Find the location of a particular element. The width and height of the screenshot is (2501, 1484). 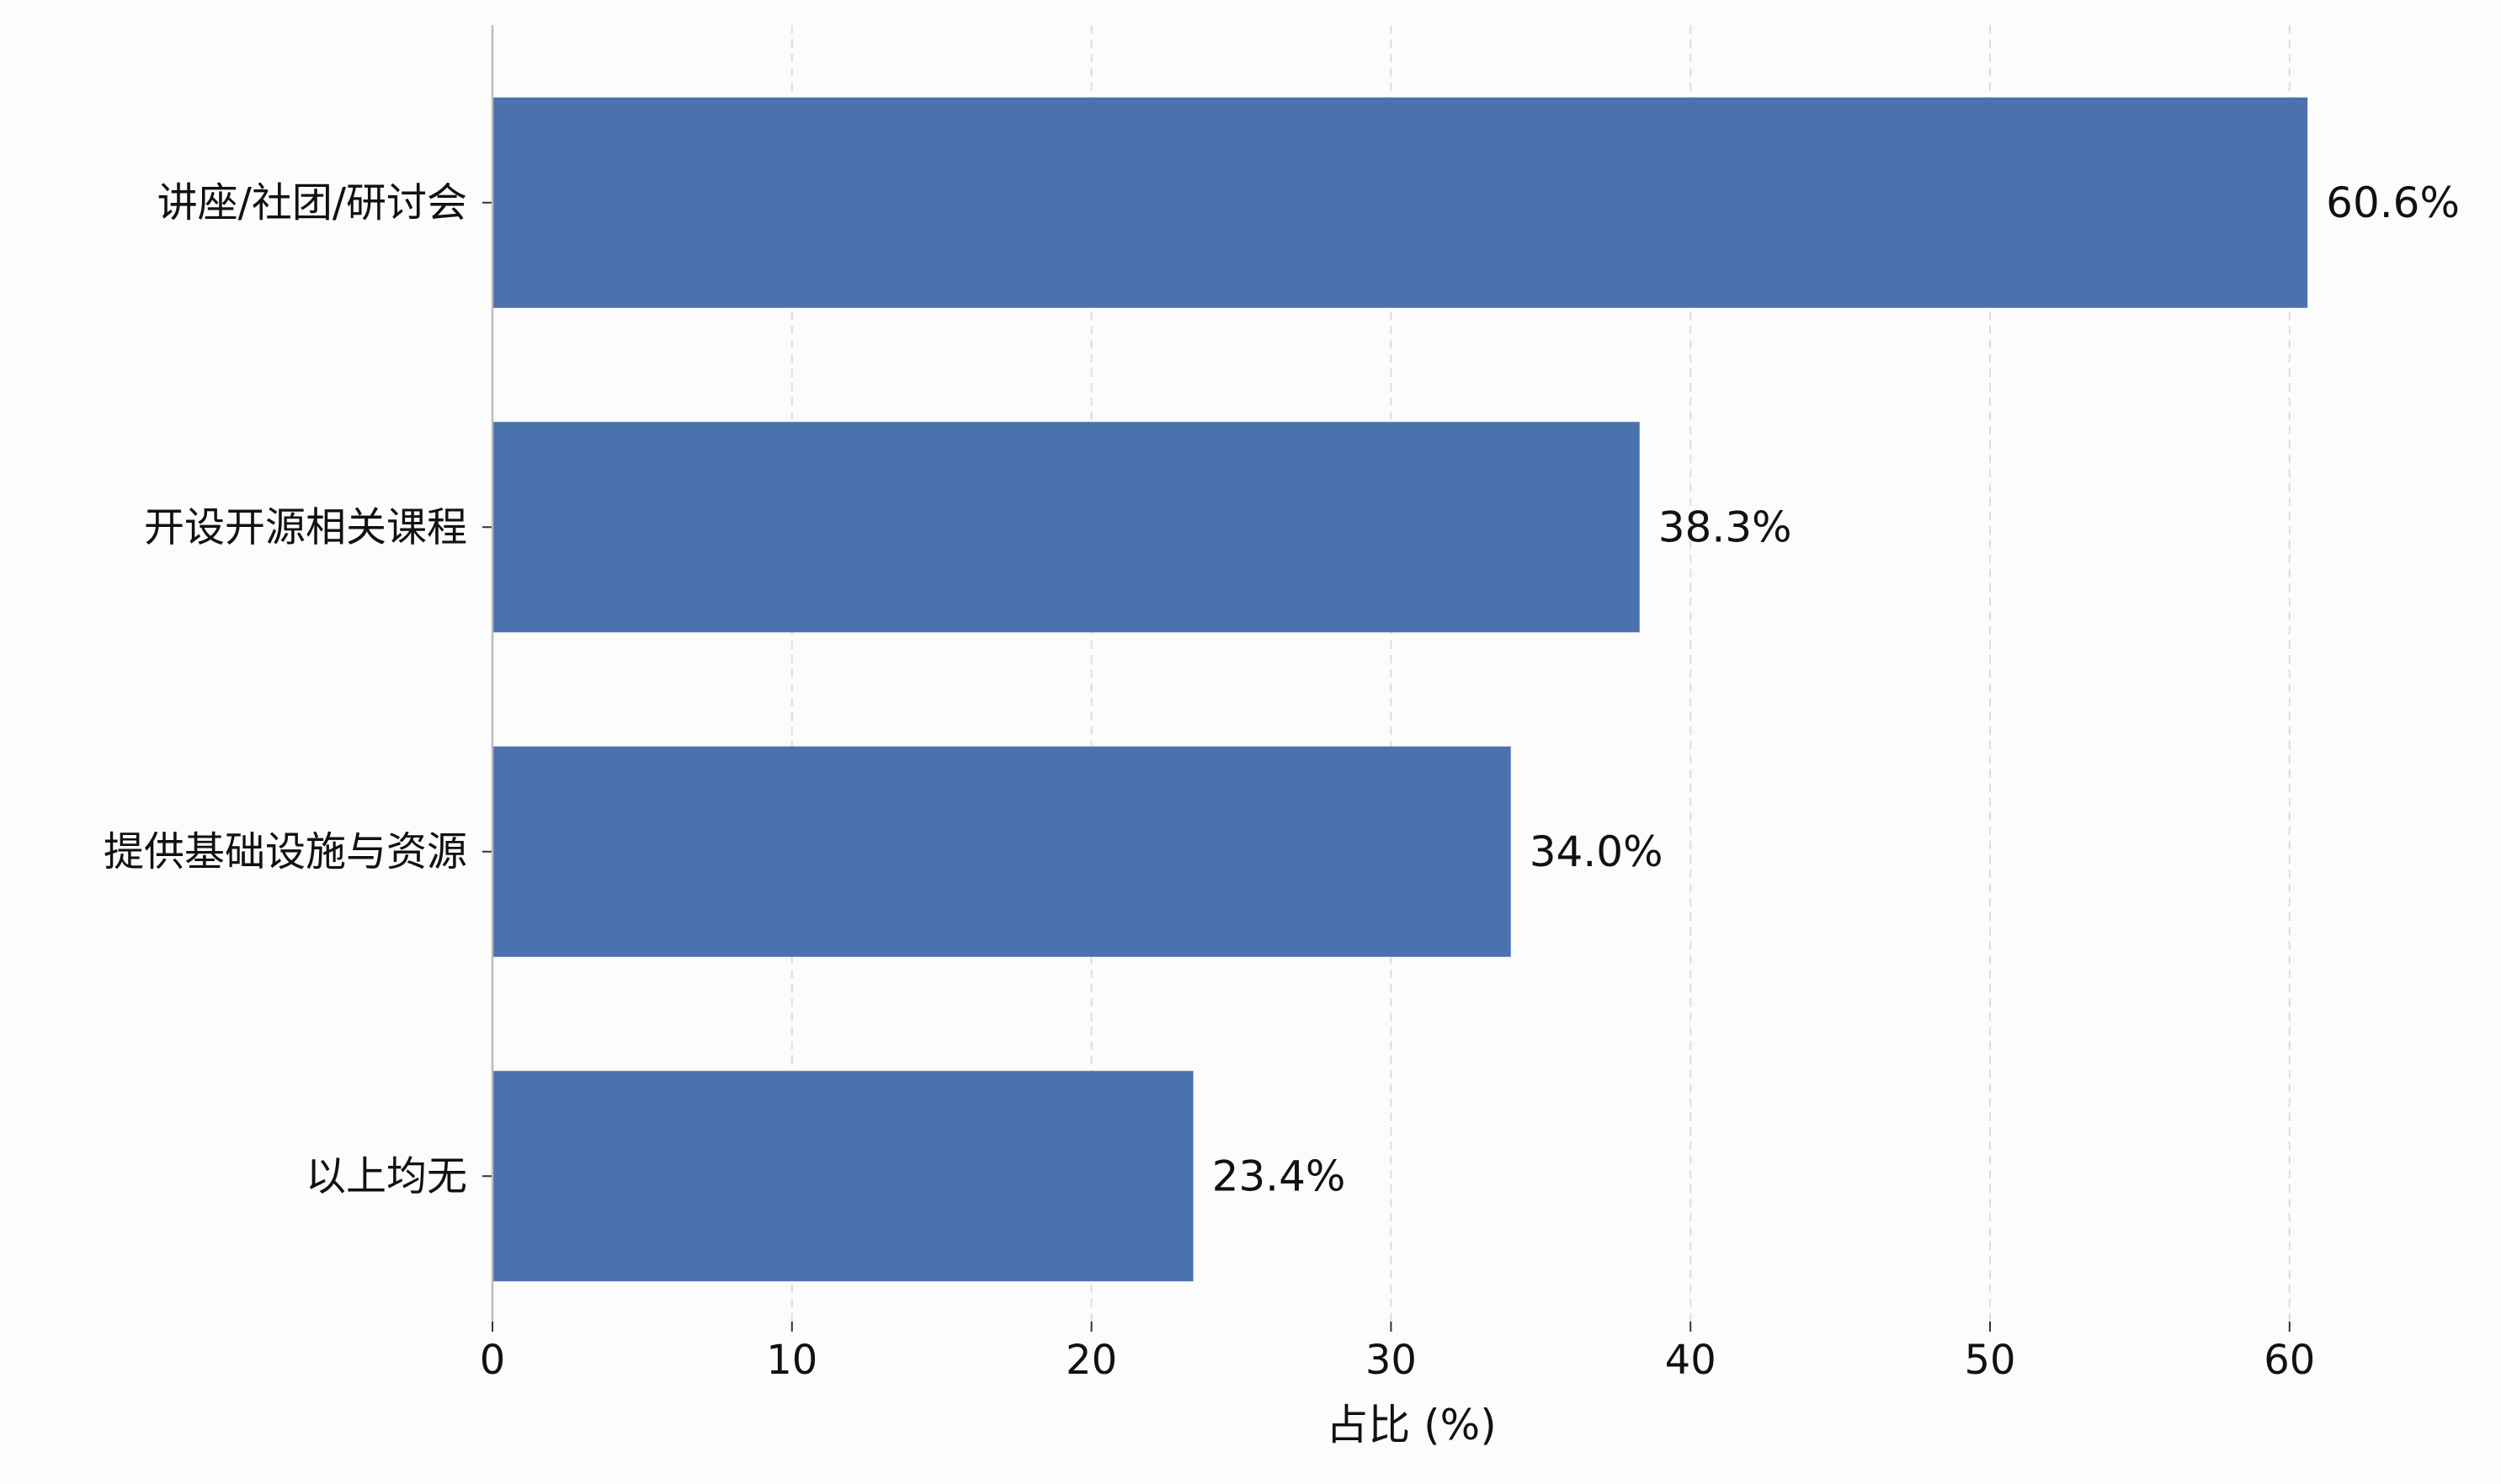

x-tick-label: 40 is located at coordinates (1690, 1360).